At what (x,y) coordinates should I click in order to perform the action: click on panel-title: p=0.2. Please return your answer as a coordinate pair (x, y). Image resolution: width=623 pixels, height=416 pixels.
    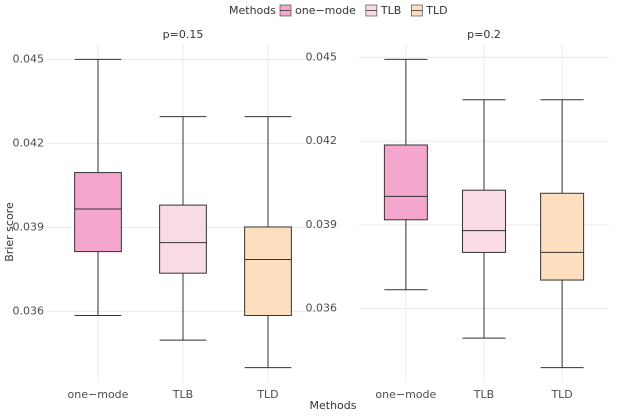
    Looking at the image, I should click on (484, 34).